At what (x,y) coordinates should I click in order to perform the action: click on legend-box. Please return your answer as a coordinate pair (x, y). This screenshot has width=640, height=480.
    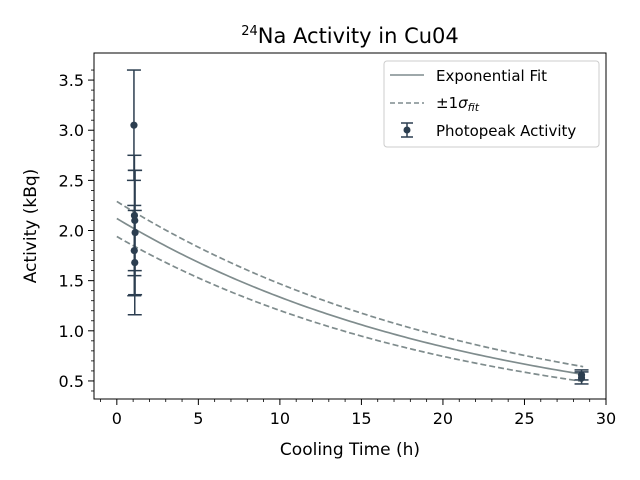
    Looking at the image, I should click on (491, 104).